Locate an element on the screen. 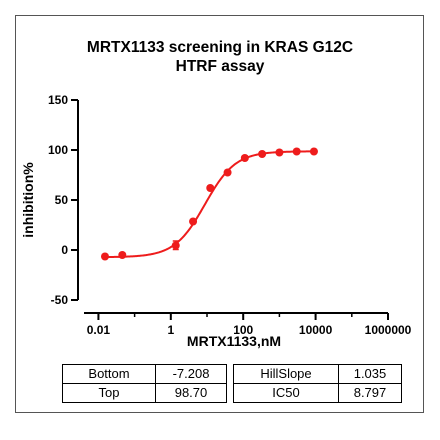 This screenshot has height=440, width=440. param-label-top: Top is located at coordinates (109, 393).